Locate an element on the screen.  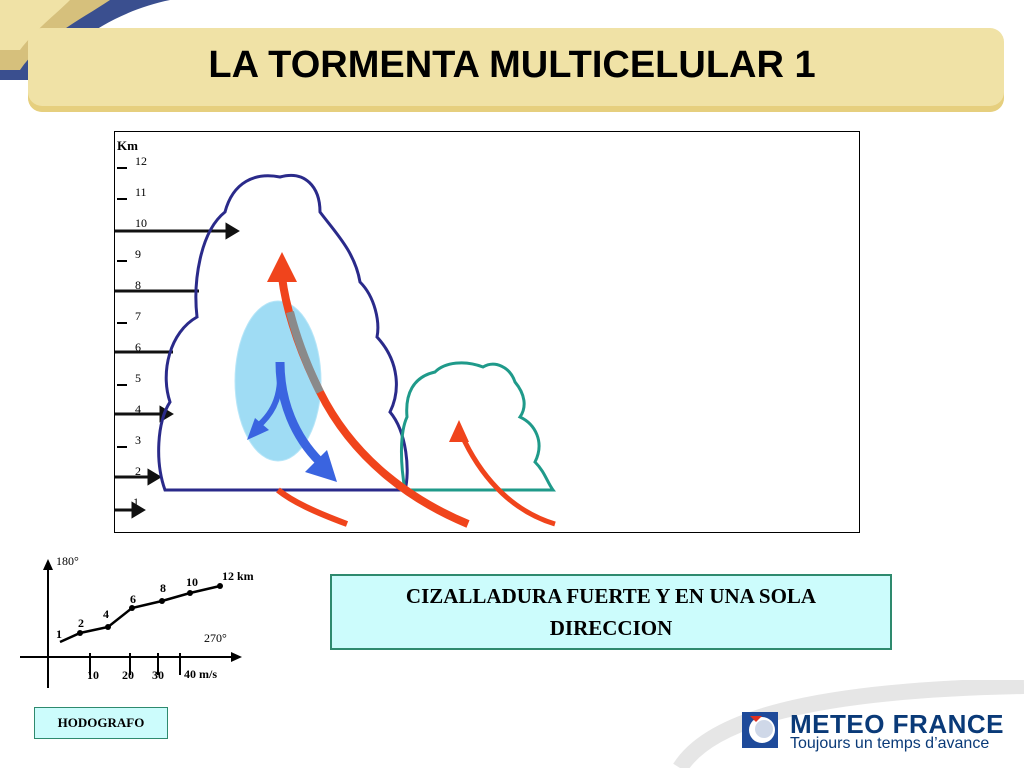
wind-profile-arrows is located at coordinates (177, 370).